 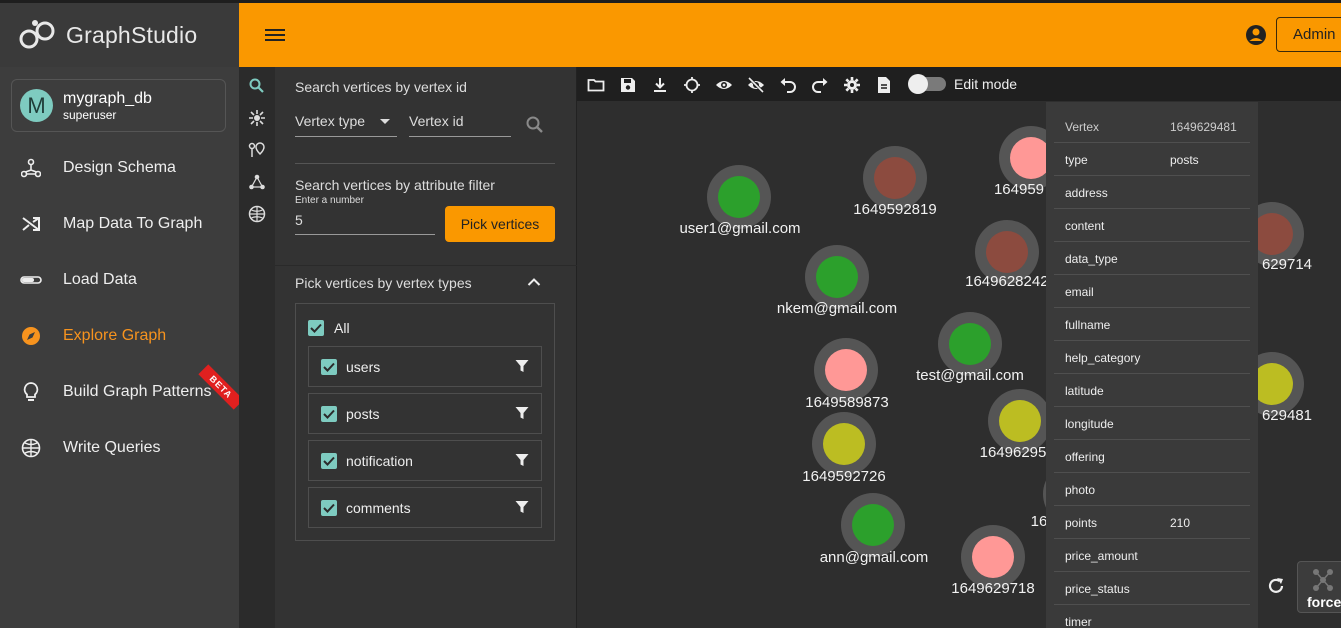 I want to click on edit-mode-toggle, so click(x=927, y=84).